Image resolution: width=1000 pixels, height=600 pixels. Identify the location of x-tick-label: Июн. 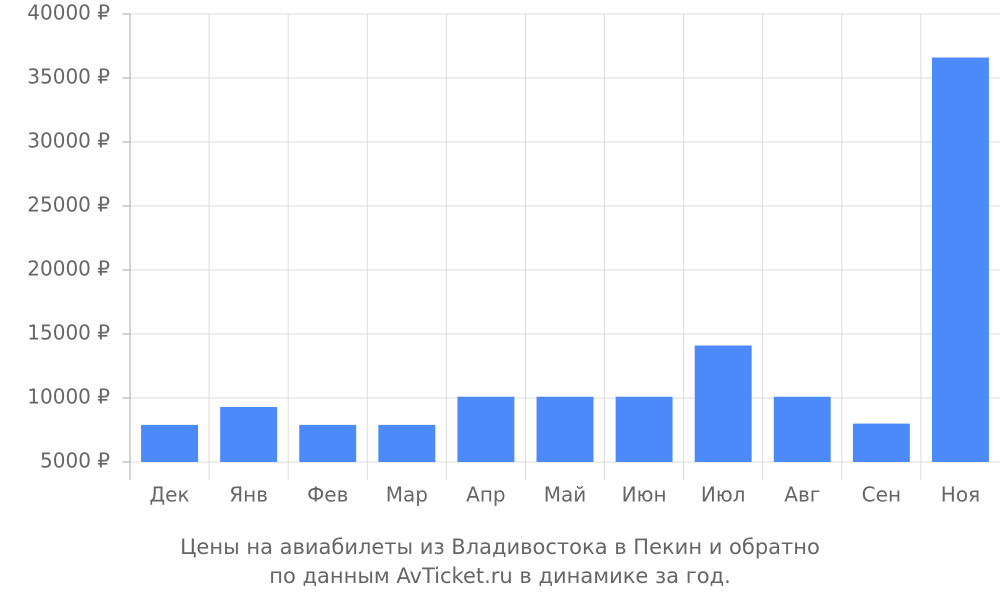
(644, 495).